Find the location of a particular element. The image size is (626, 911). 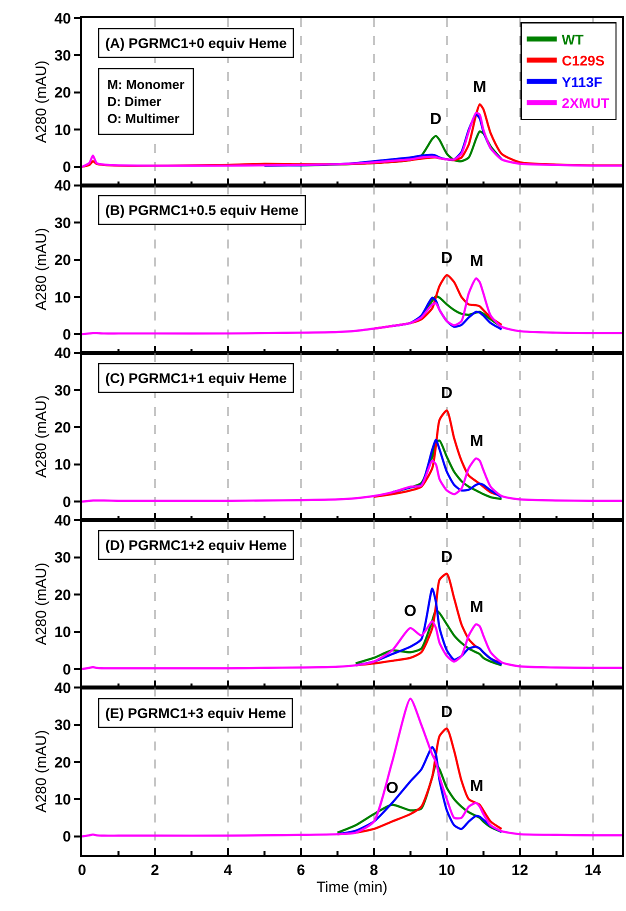

x-tick-label: 4 is located at coordinates (228, 870).